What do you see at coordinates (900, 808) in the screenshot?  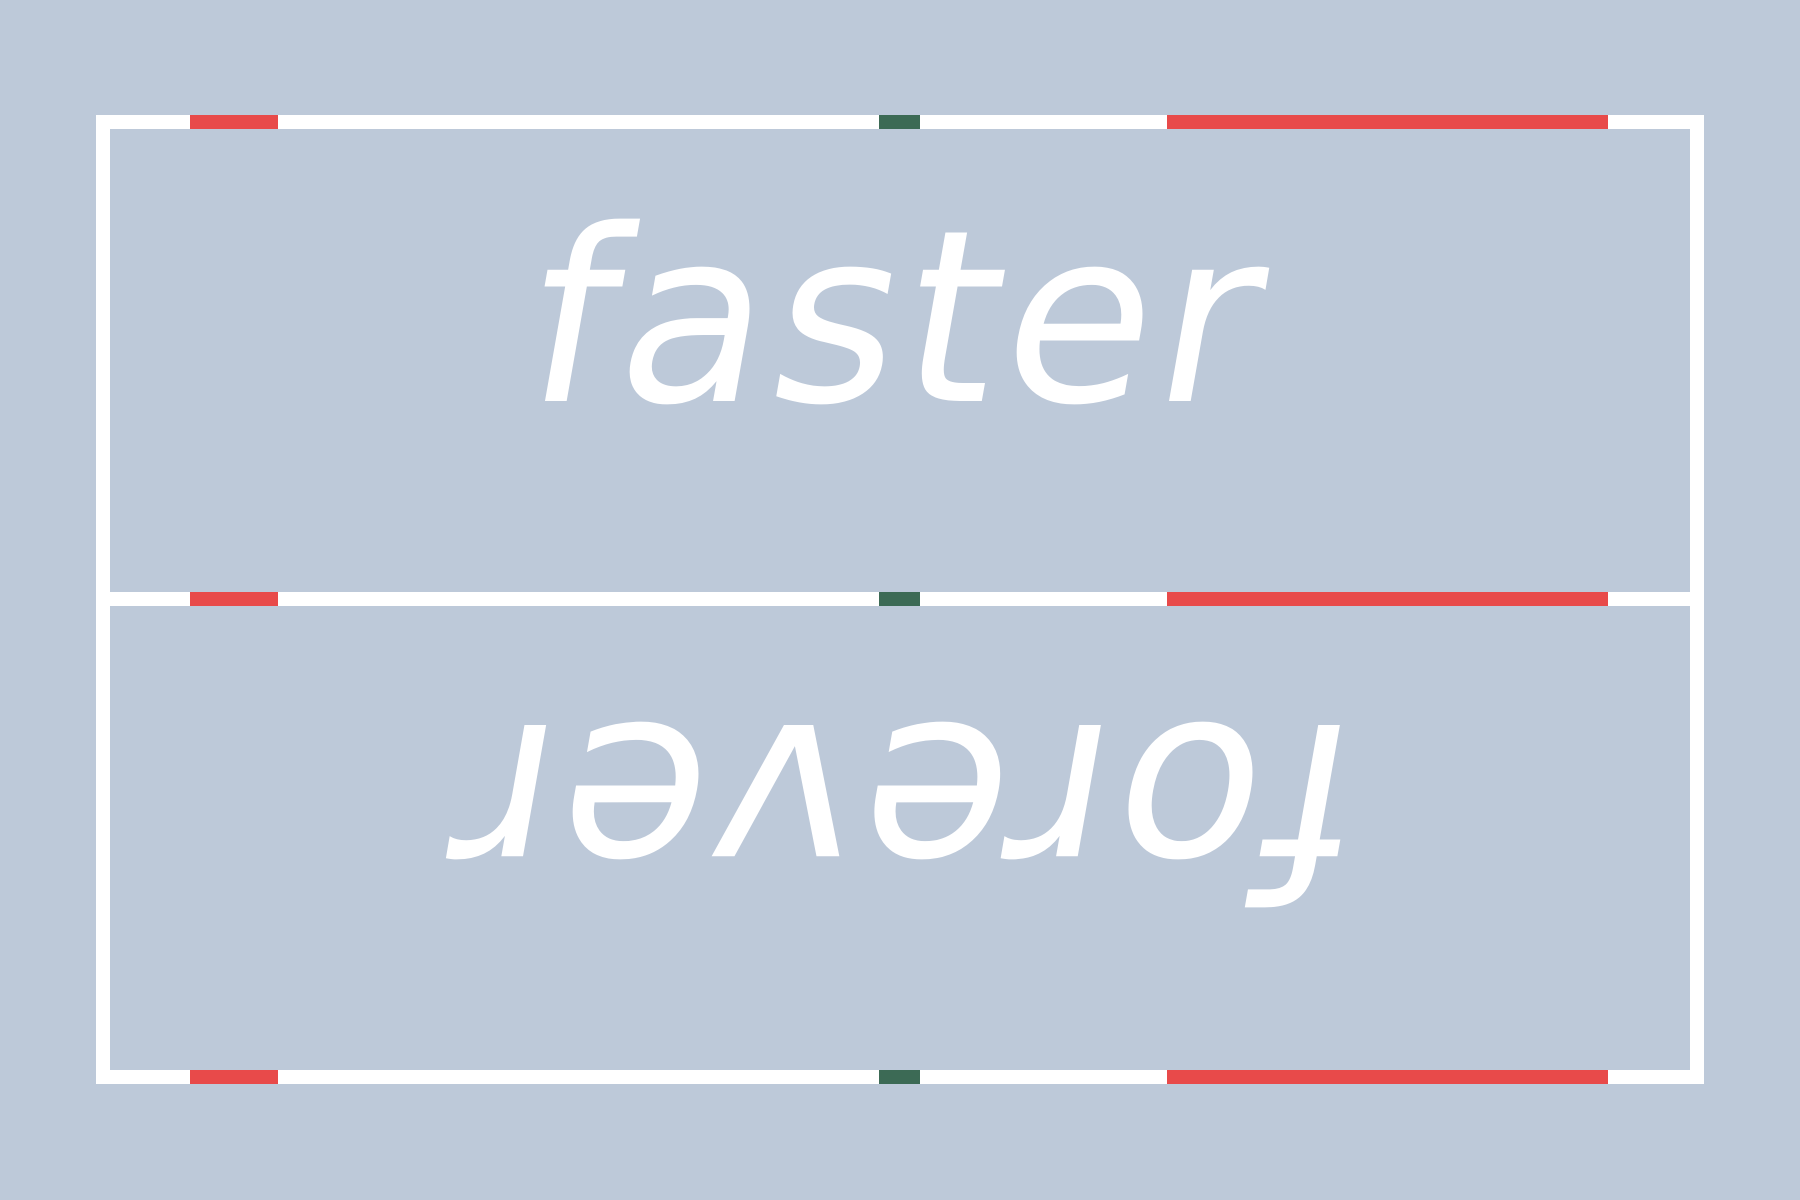 I see `bottom-word-inverted: forever` at bounding box center [900, 808].